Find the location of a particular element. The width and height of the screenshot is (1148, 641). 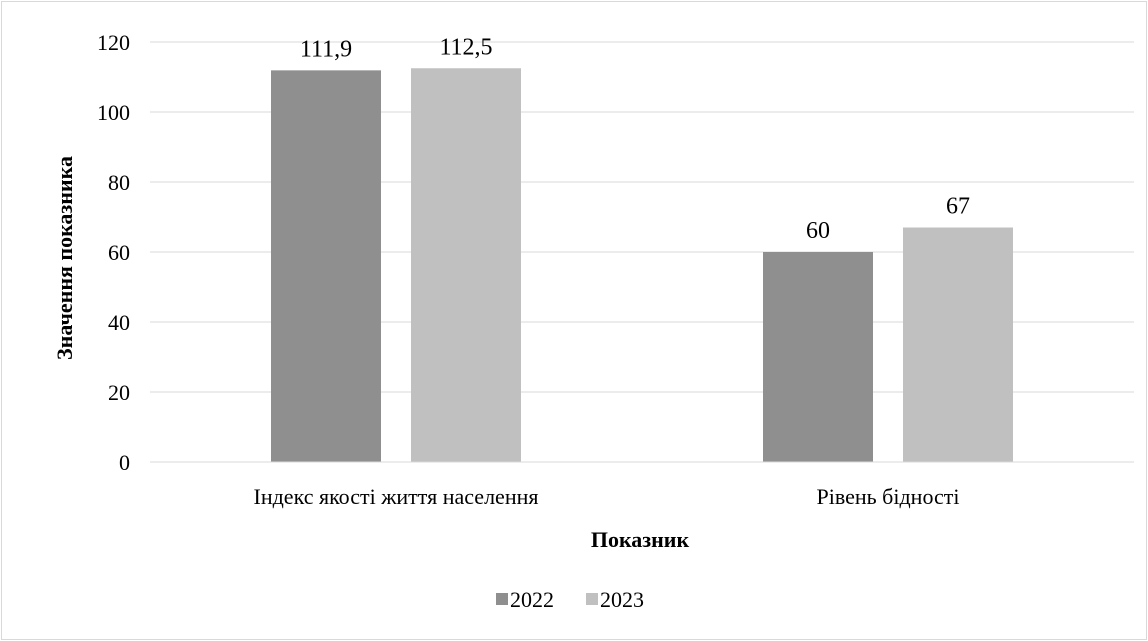

y-axis-ticks: 0 20 40 60 80 100 120 is located at coordinates (113, 252).